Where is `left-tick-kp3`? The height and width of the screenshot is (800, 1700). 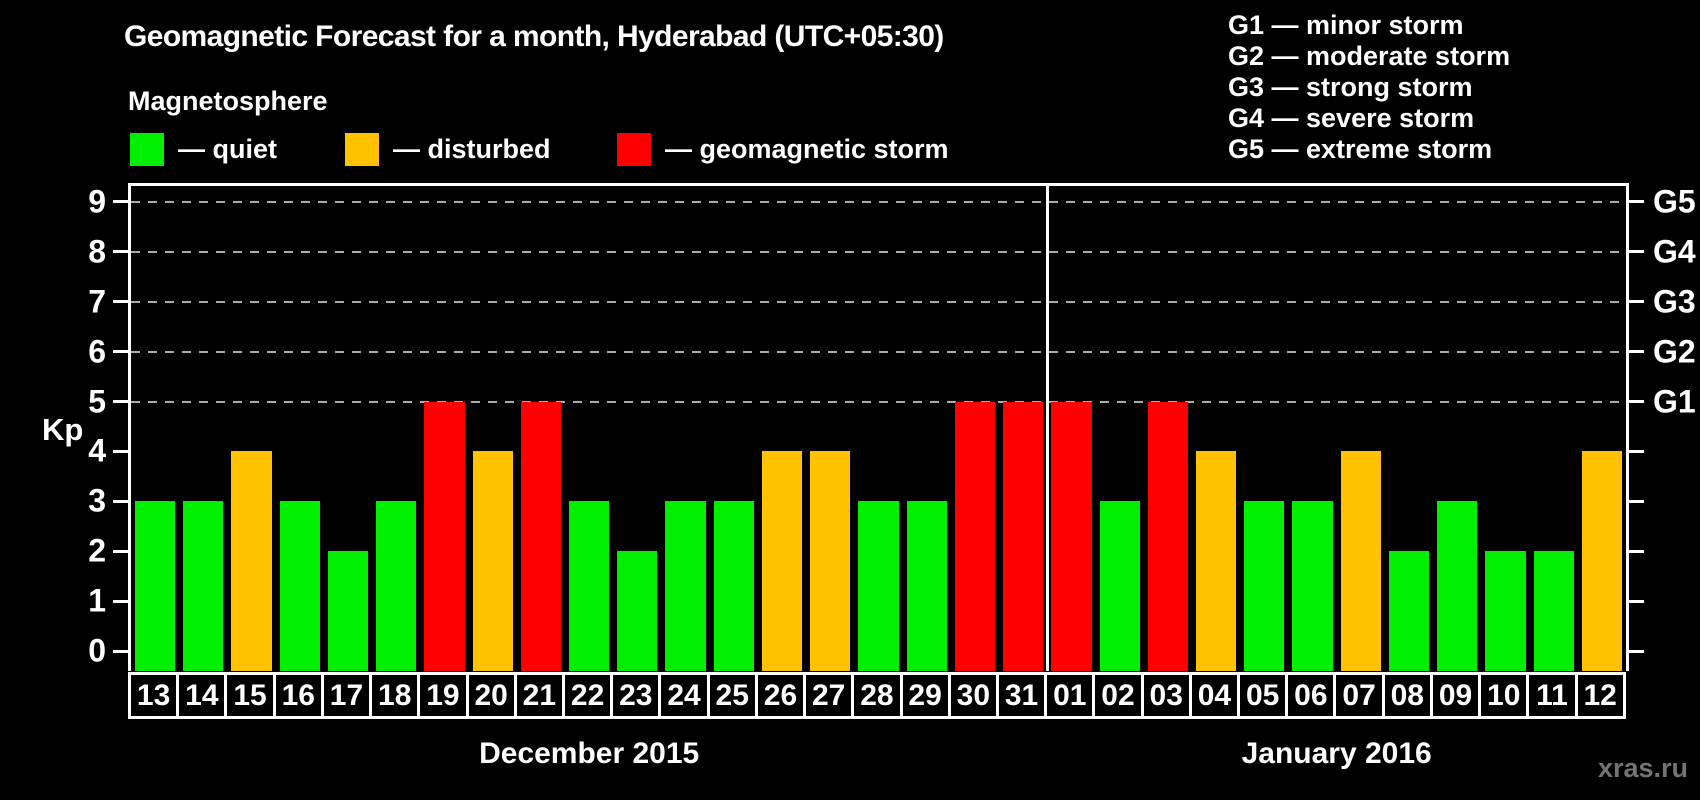
left-tick-kp3 is located at coordinates (120, 501).